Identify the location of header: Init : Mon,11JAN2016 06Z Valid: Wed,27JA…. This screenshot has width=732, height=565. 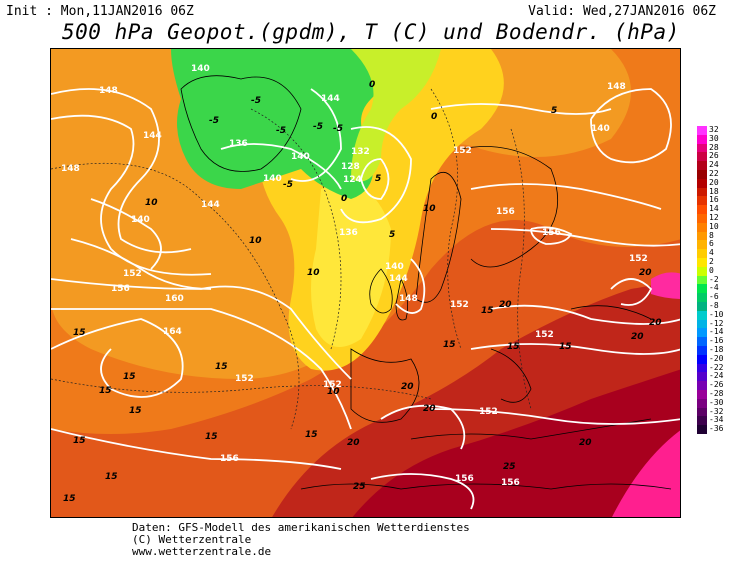
(366, 24).